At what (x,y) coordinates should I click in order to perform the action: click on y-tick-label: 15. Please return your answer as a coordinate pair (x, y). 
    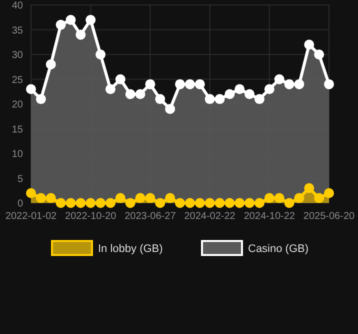
    Looking at the image, I should click on (18, 130).